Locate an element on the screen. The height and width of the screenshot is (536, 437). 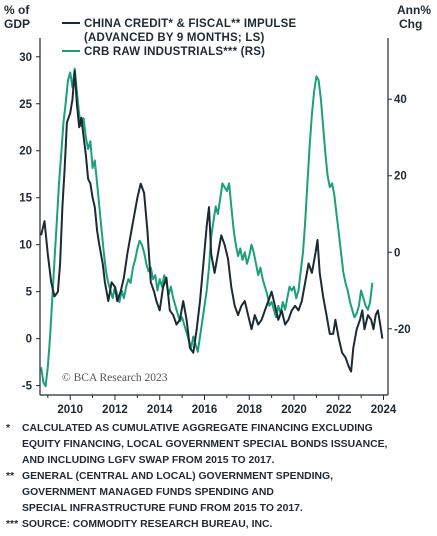
footnote-2-line-2: GOVERNMENT MANAGED FUNDS SPENDING AND is located at coordinates (148, 492).